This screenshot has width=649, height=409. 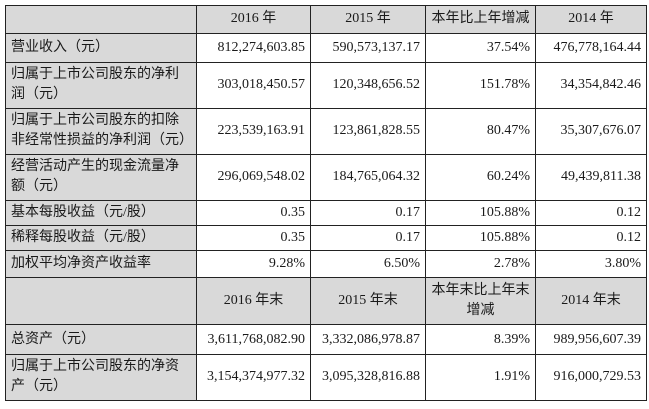 What do you see at coordinates (368, 340) in the screenshot?
I see `value-cell: 3,332,086,978.87` at bounding box center [368, 340].